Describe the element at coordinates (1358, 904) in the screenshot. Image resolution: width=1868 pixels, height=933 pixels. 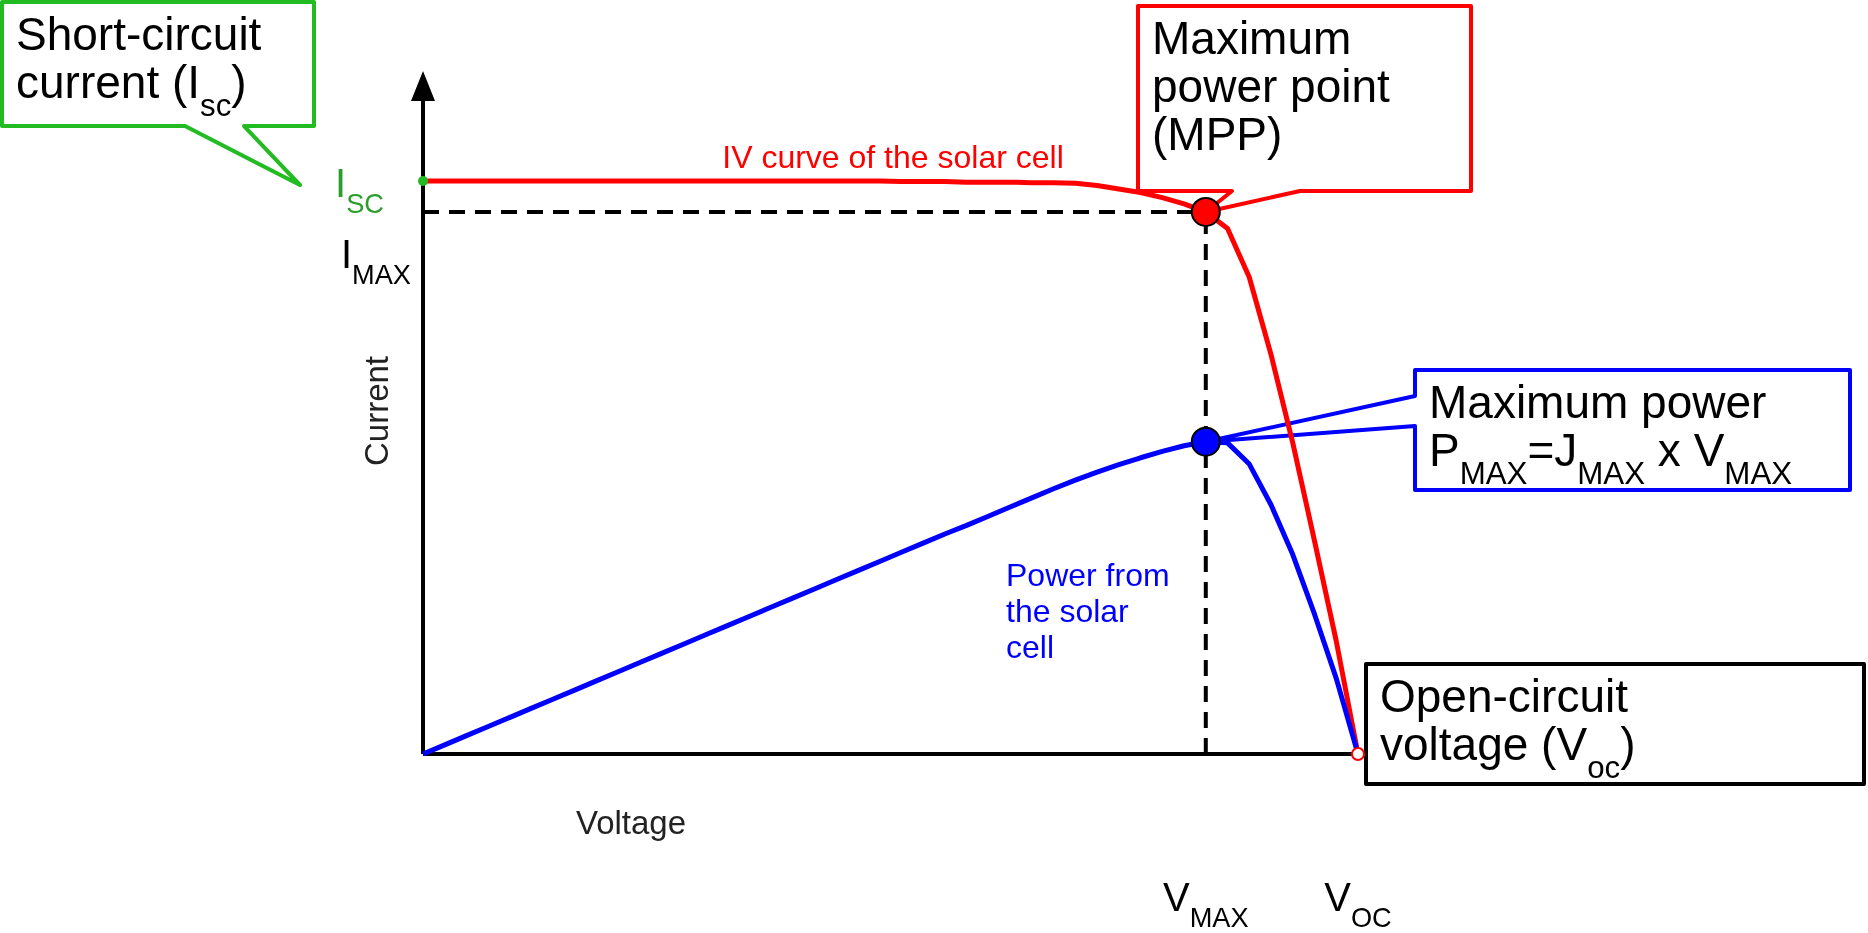
I see `x-tick-label: V$_{OC}$` at that location.